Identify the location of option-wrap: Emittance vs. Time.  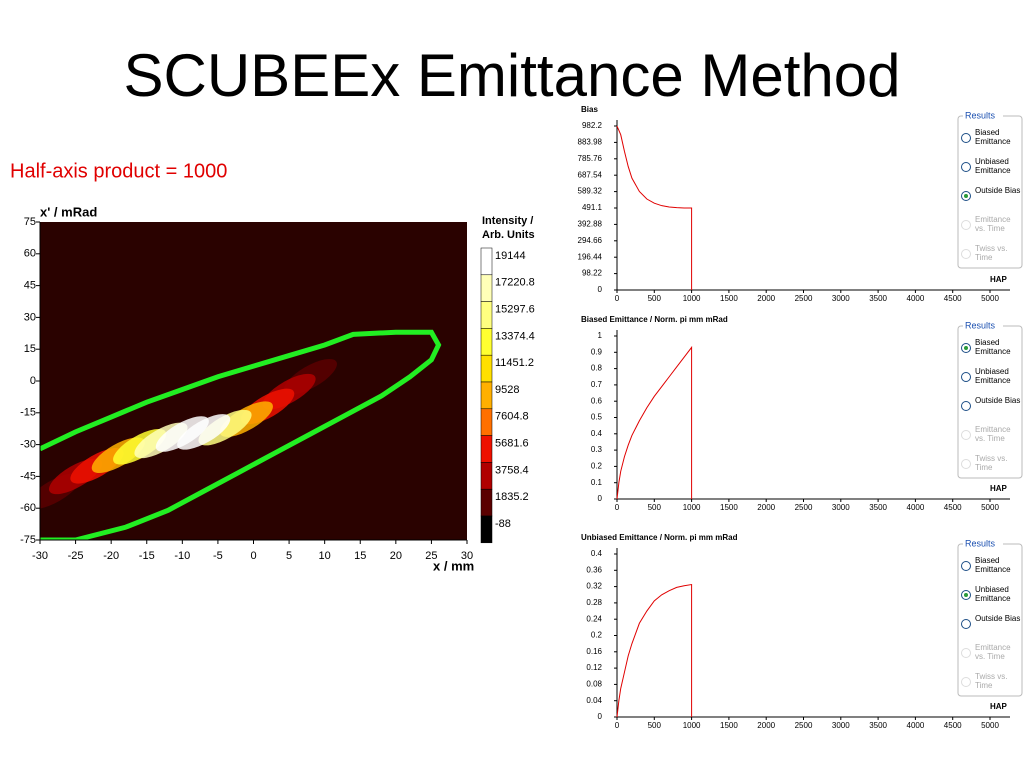
(993, 434).